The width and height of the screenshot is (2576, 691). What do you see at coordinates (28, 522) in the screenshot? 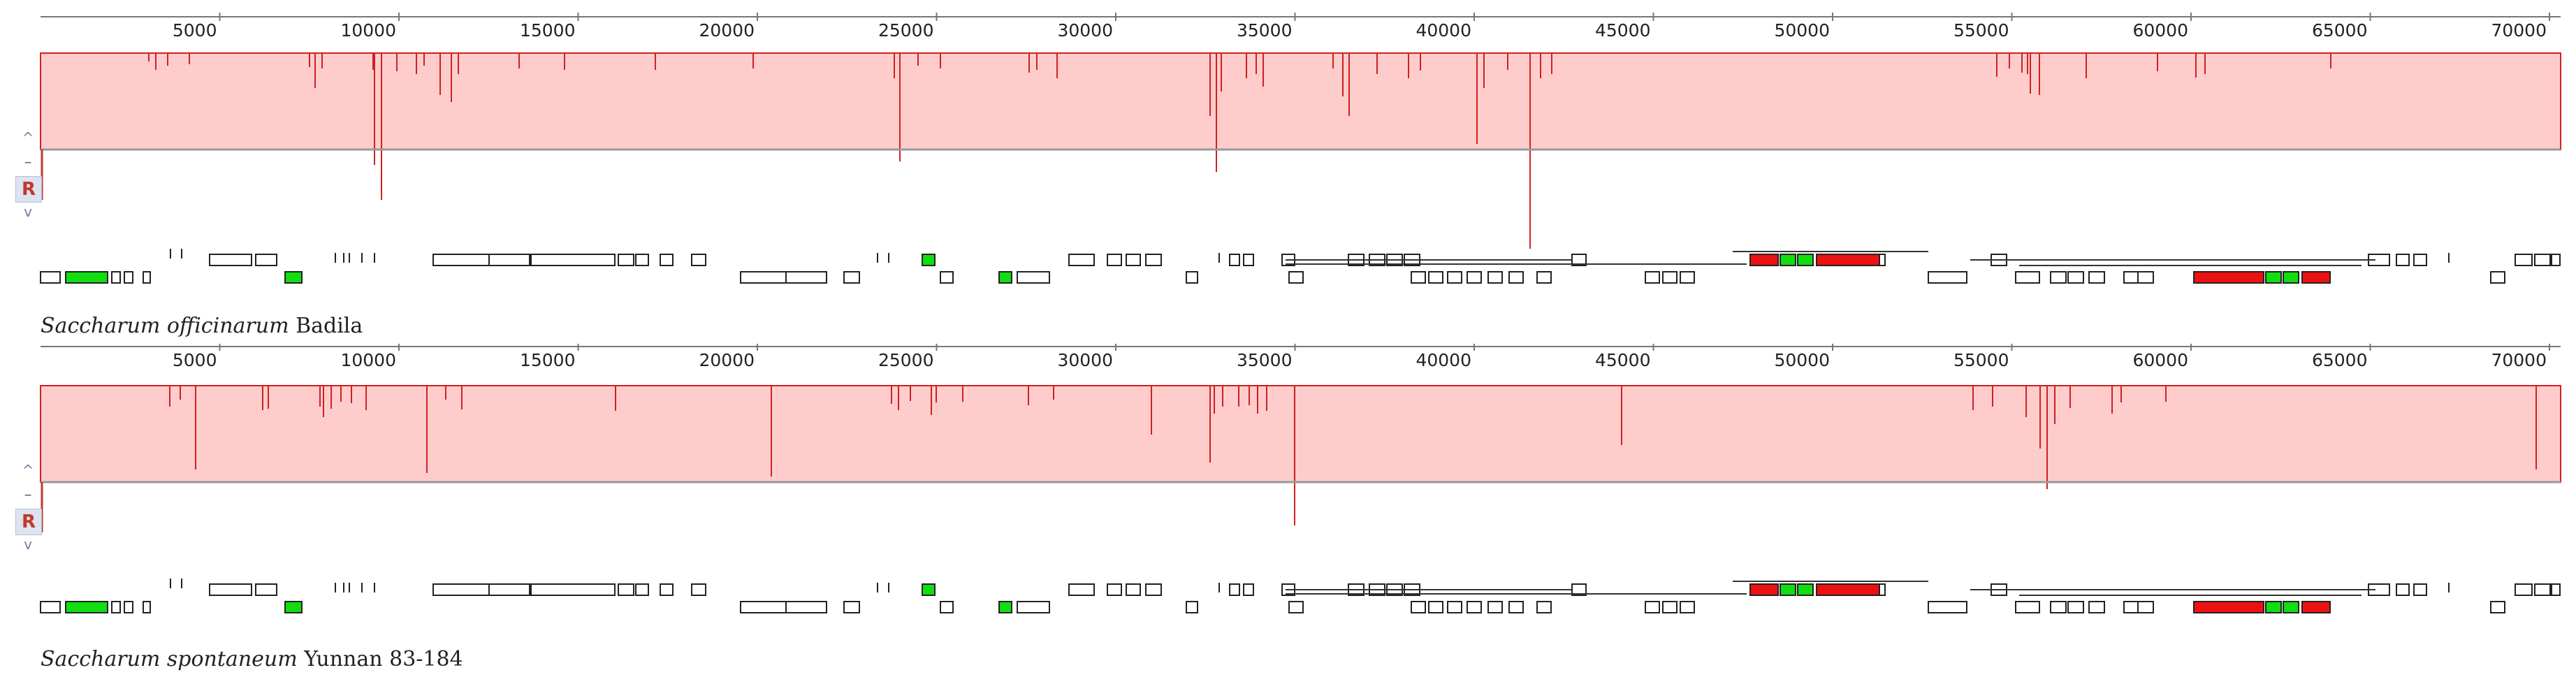
I see `reverse-button: R` at bounding box center [28, 522].